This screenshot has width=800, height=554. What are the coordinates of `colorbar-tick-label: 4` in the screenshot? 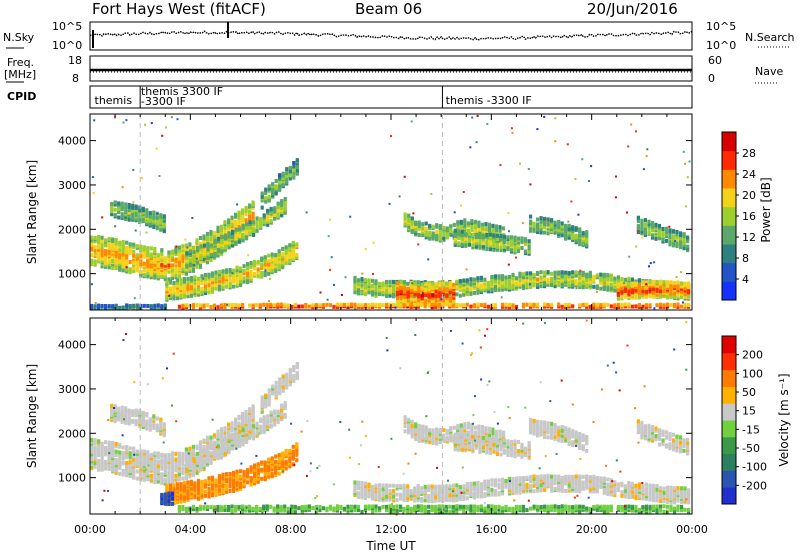 It's located at (745, 279).